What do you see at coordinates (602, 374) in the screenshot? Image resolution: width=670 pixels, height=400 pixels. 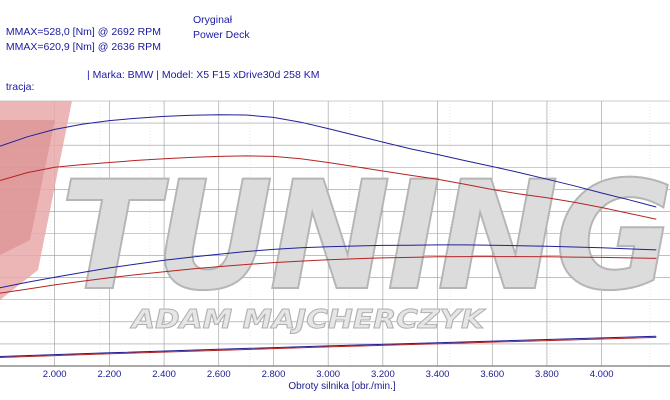 I see `x-tick-label: 4.000` at bounding box center [602, 374].